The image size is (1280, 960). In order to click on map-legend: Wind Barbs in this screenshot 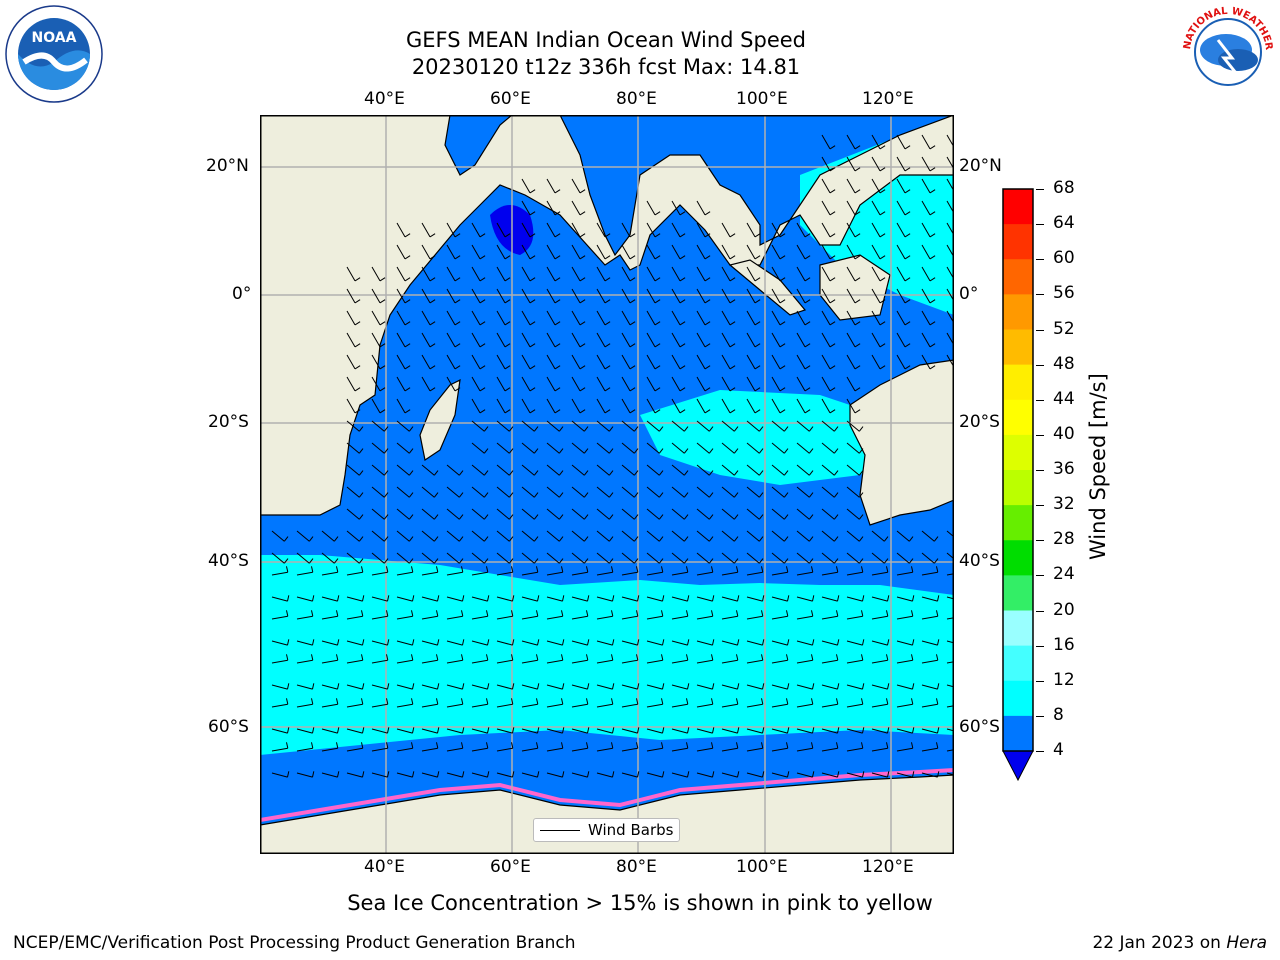, I will do `click(607, 830)`.